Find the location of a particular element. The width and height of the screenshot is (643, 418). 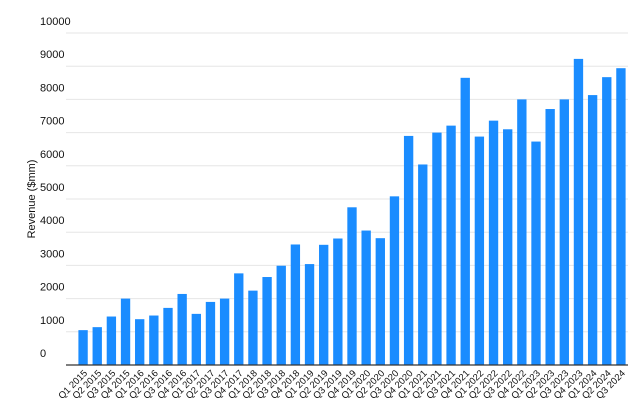

y-tick-label: 9000 is located at coordinates (52, 55).